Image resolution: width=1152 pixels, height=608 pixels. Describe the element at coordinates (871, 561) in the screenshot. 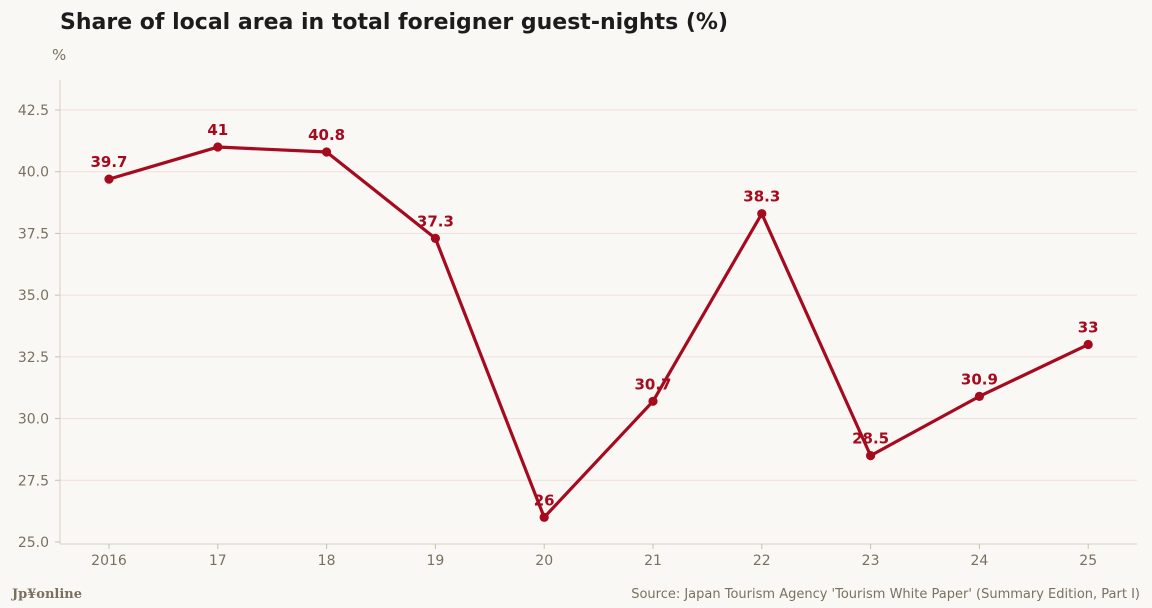

I see `x-tick-label: 23` at that location.